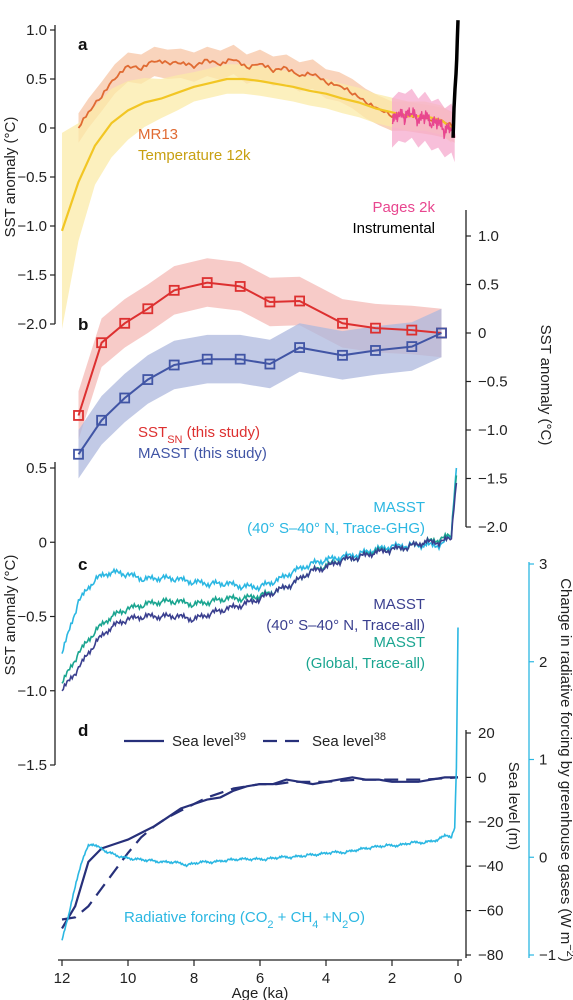  I want to click on panel-c-letter: c, so click(82, 564).